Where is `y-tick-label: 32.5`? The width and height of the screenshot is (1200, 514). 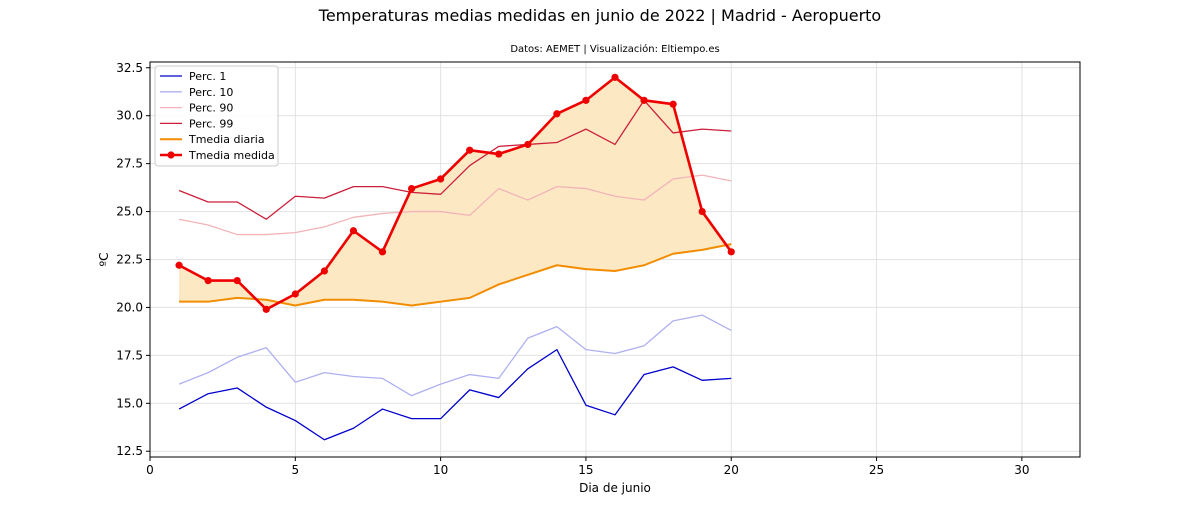
y-tick-label: 32.5 is located at coordinates (129, 68).